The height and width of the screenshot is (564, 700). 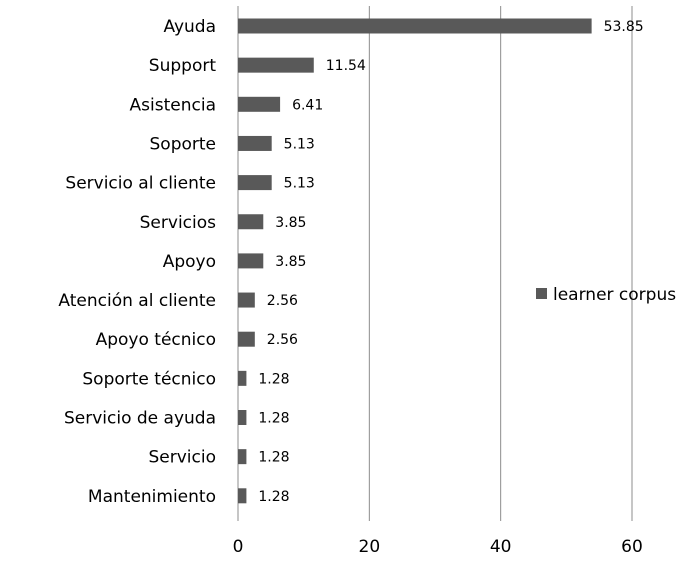 What do you see at coordinates (632, 547) in the screenshot?
I see `x-tick-label: 60` at bounding box center [632, 547].